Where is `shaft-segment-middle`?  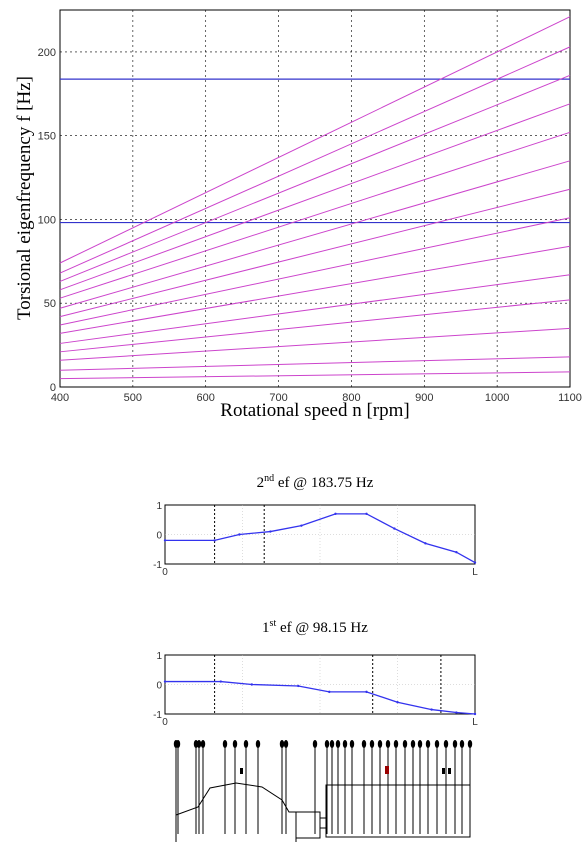 shaft-segment-middle is located at coordinates (308, 825).